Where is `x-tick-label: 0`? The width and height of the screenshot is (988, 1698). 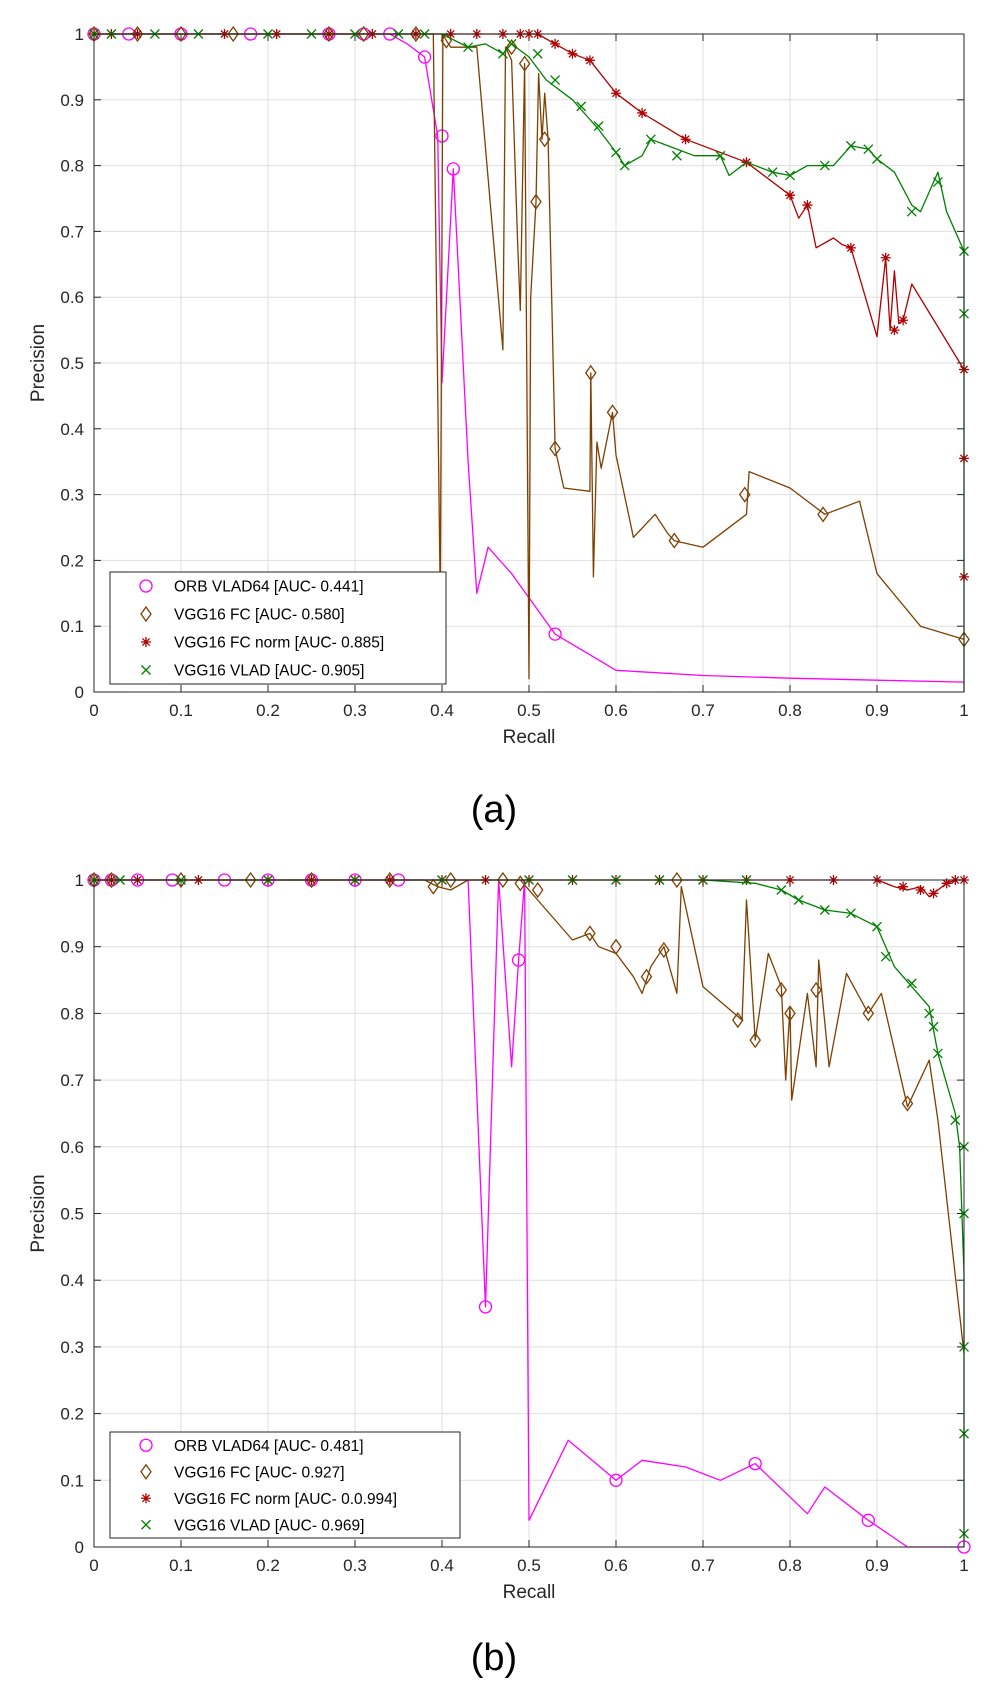 x-tick-label: 0 is located at coordinates (93, 1565).